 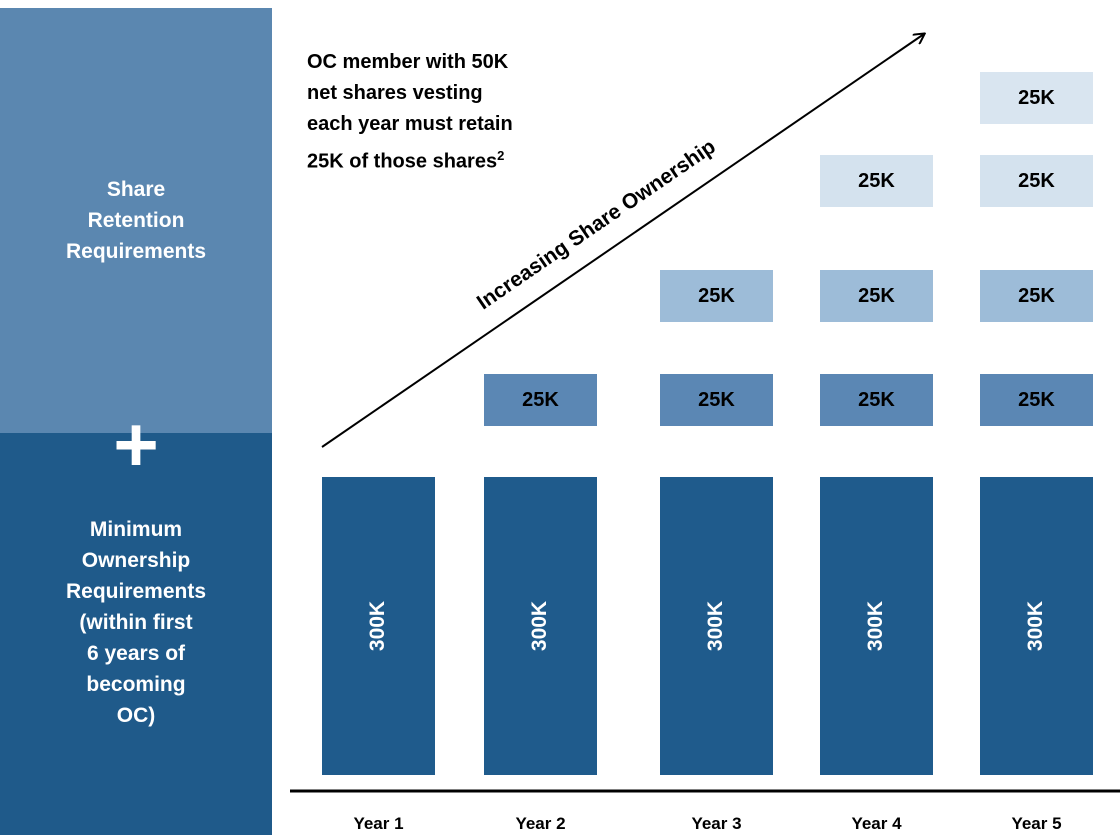 I want to click on text-line: Retention, so click(x=136, y=220).